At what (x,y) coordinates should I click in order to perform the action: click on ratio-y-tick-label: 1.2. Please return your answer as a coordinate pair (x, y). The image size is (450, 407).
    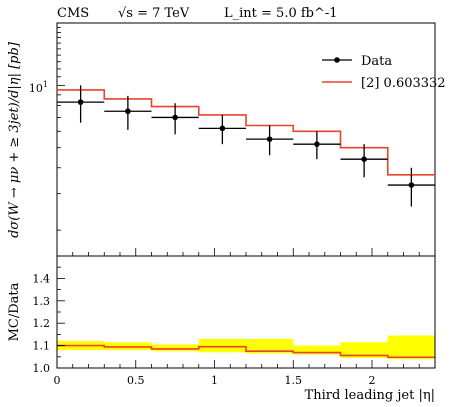
    Looking at the image, I should click on (42, 323).